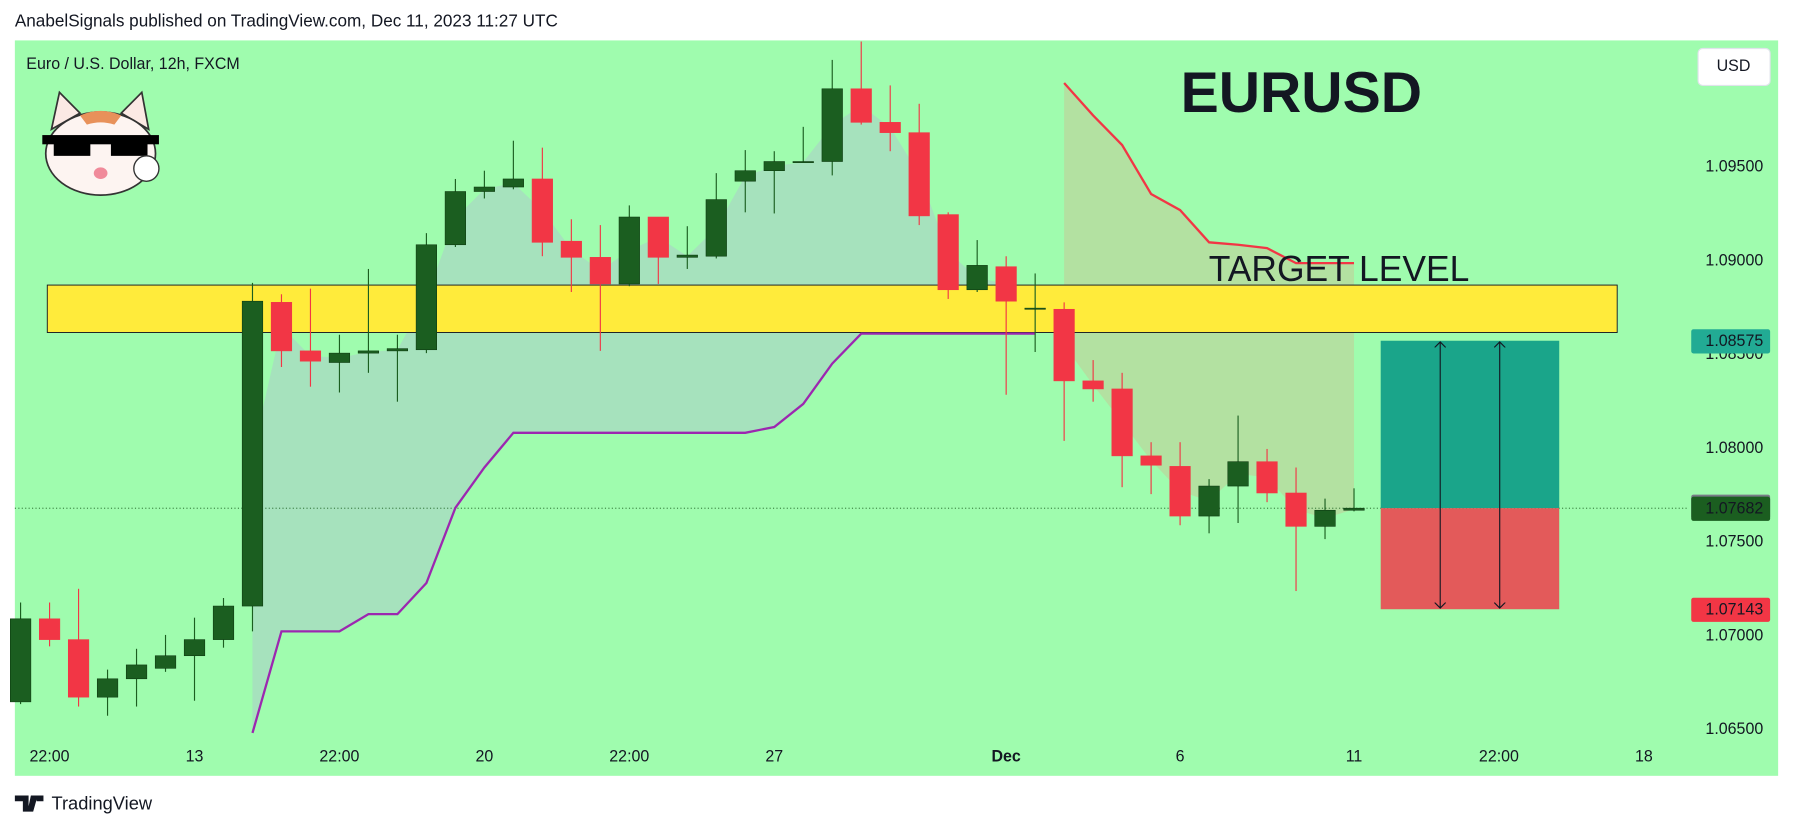  What do you see at coordinates (1470, 424) in the screenshot?
I see `position-target` at bounding box center [1470, 424].